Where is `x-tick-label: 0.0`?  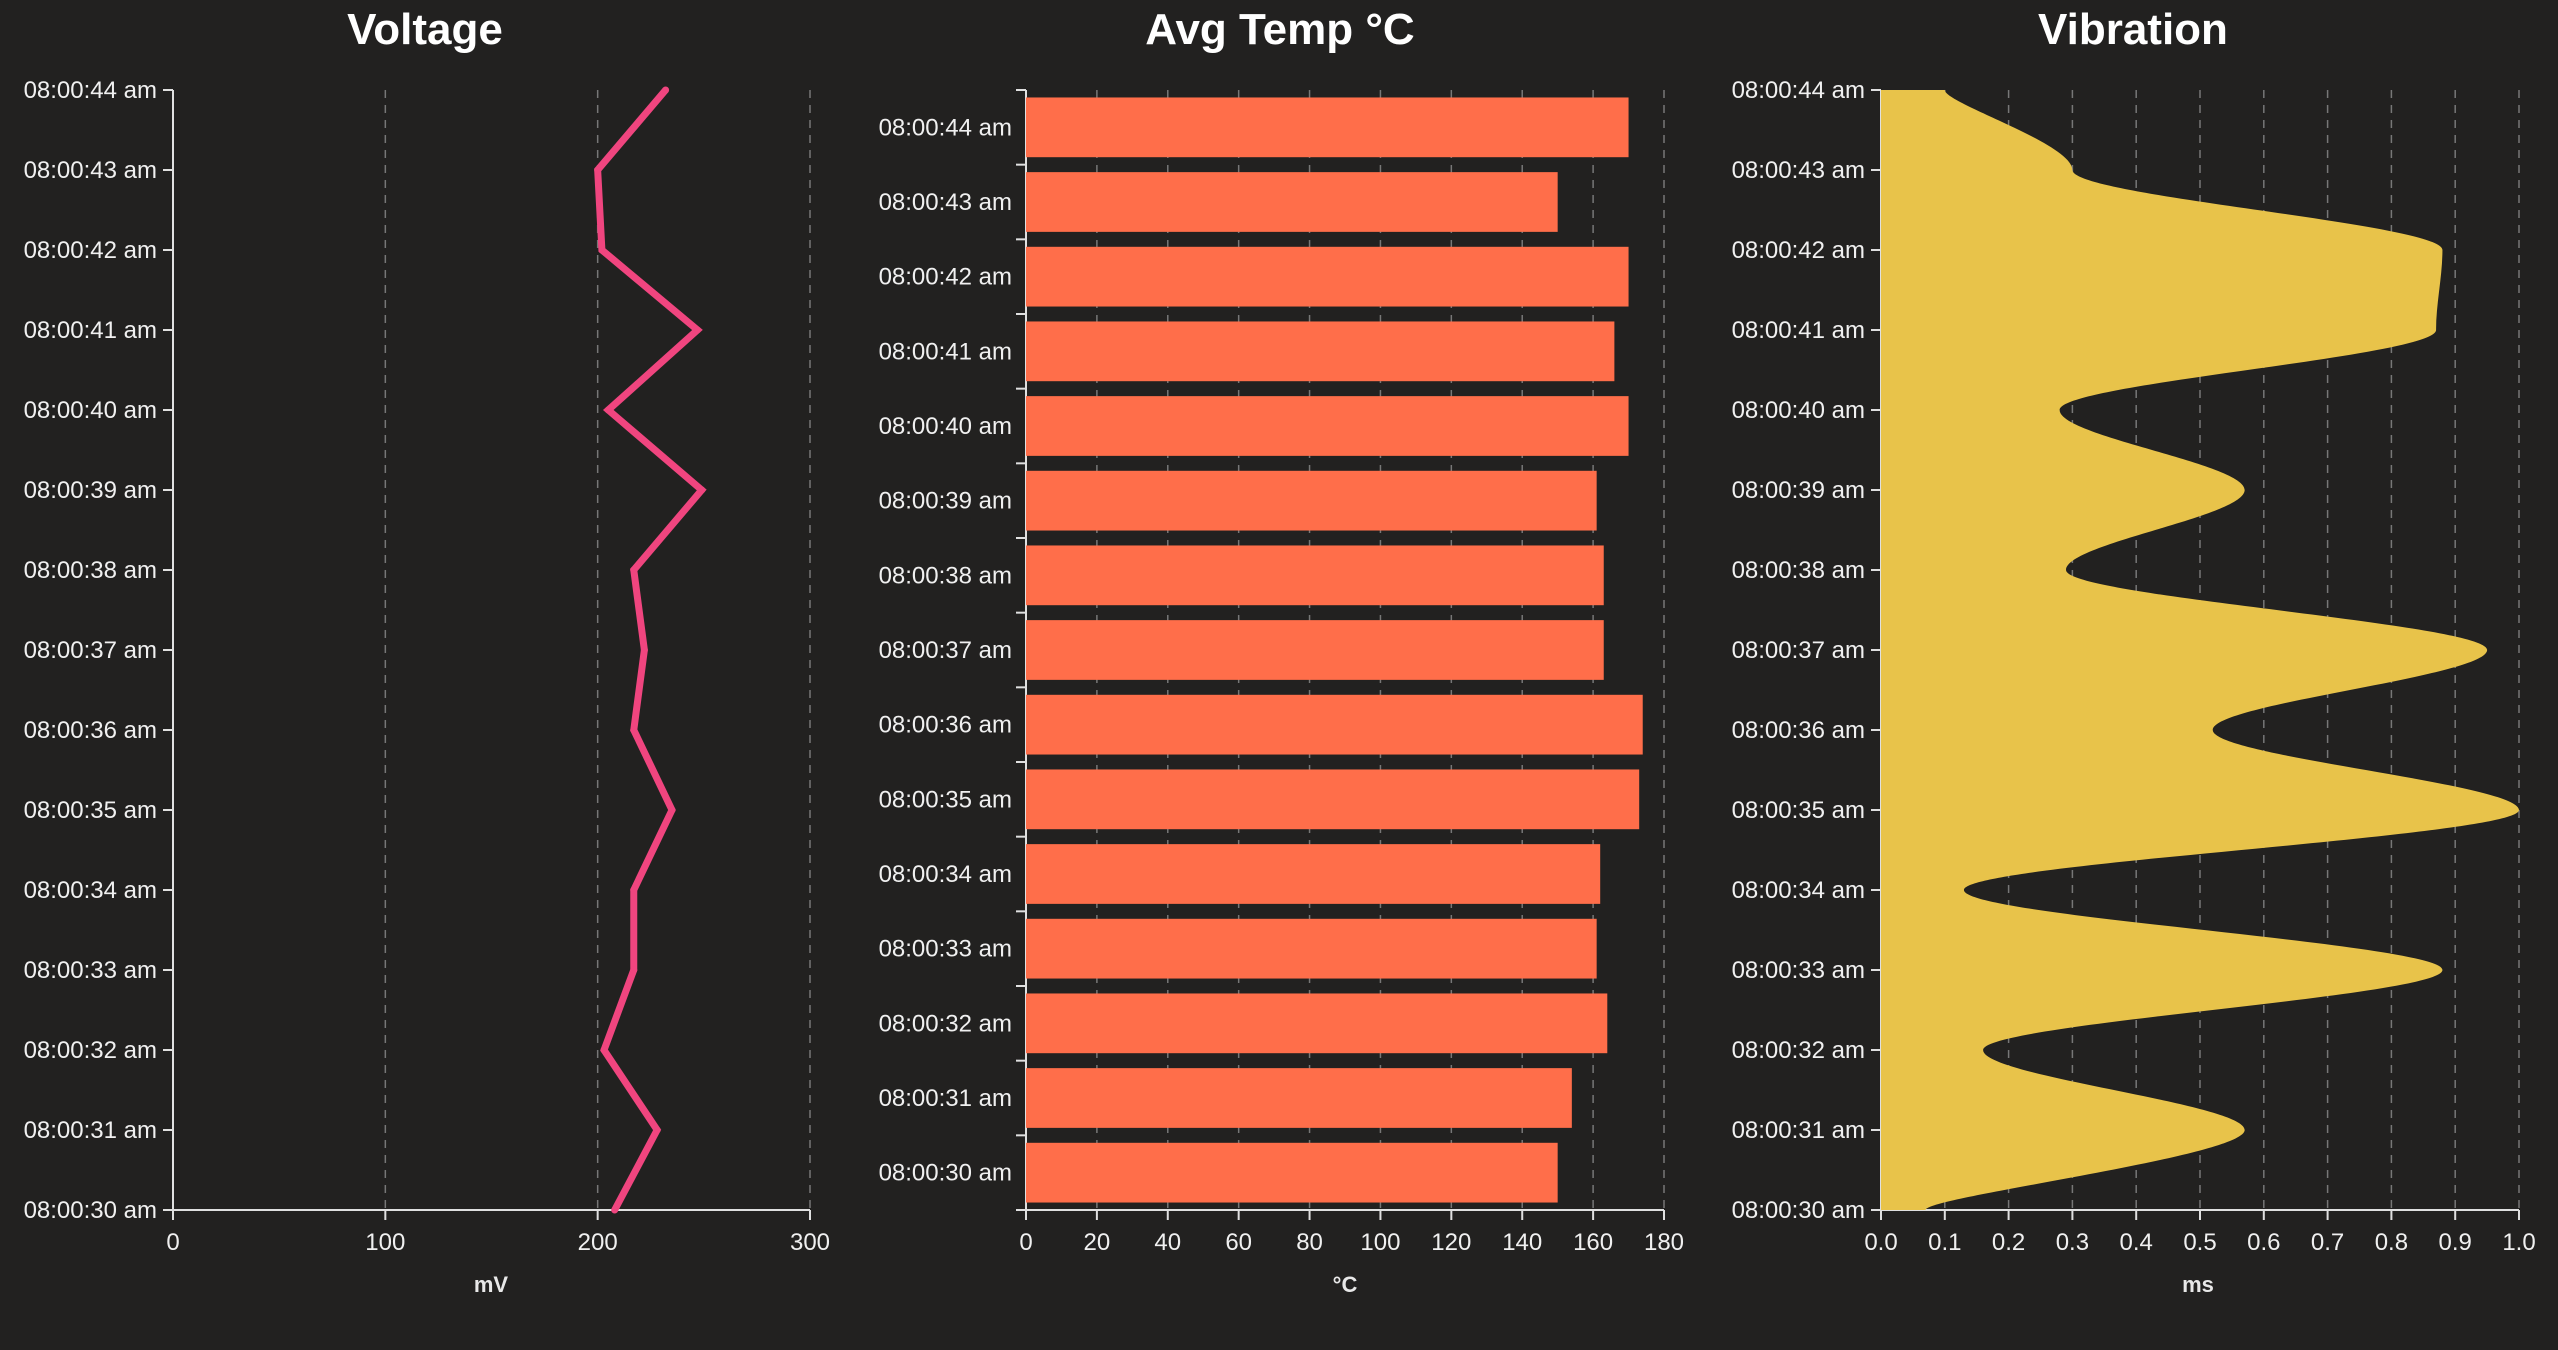 x-tick-label: 0.0 is located at coordinates (1880, 1242).